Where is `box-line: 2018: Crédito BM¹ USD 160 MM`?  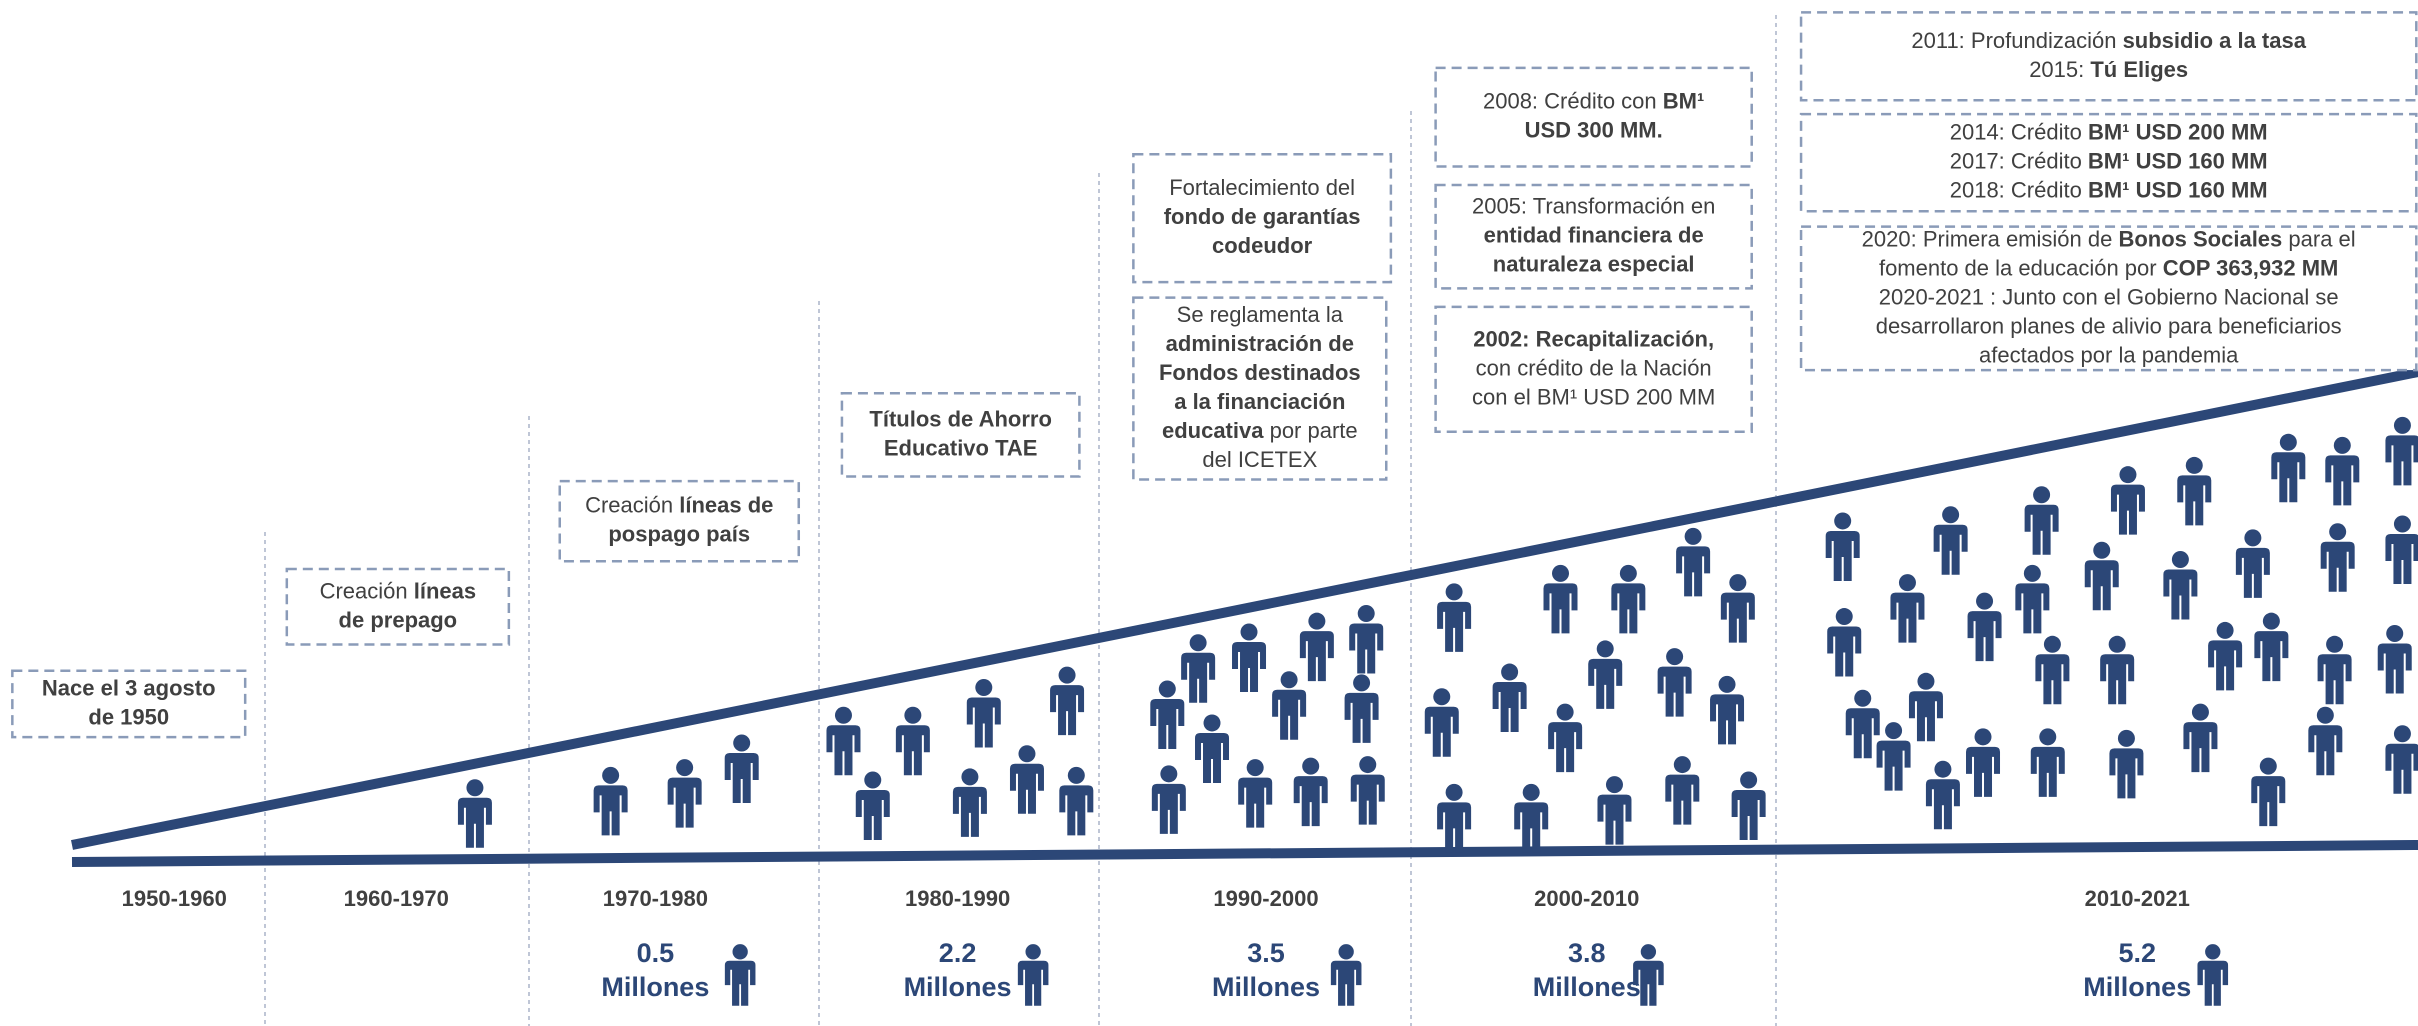 box-line: 2018: Crédito BM¹ USD 160 MM is located at coordinates (2109, 189).